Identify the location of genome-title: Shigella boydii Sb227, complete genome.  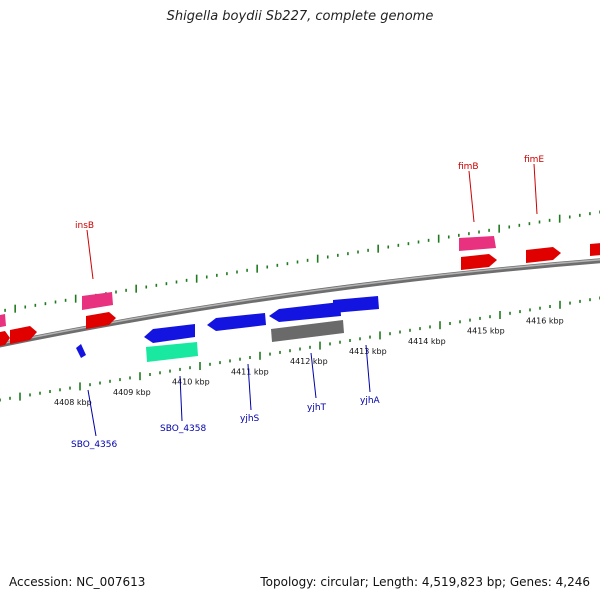
(300, 16).